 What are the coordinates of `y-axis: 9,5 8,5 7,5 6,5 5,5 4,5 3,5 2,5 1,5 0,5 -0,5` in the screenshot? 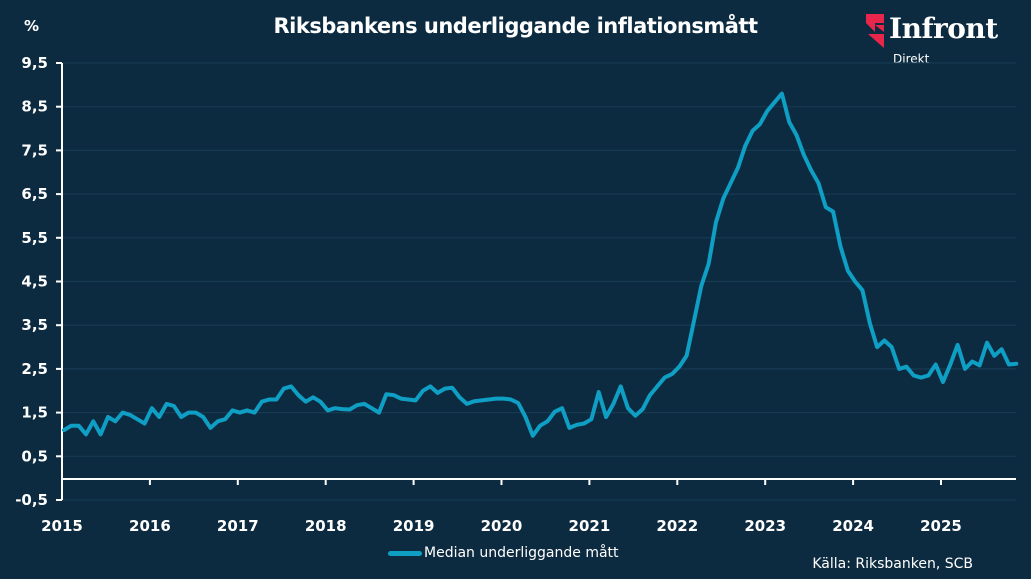 It's located at (39, 281).